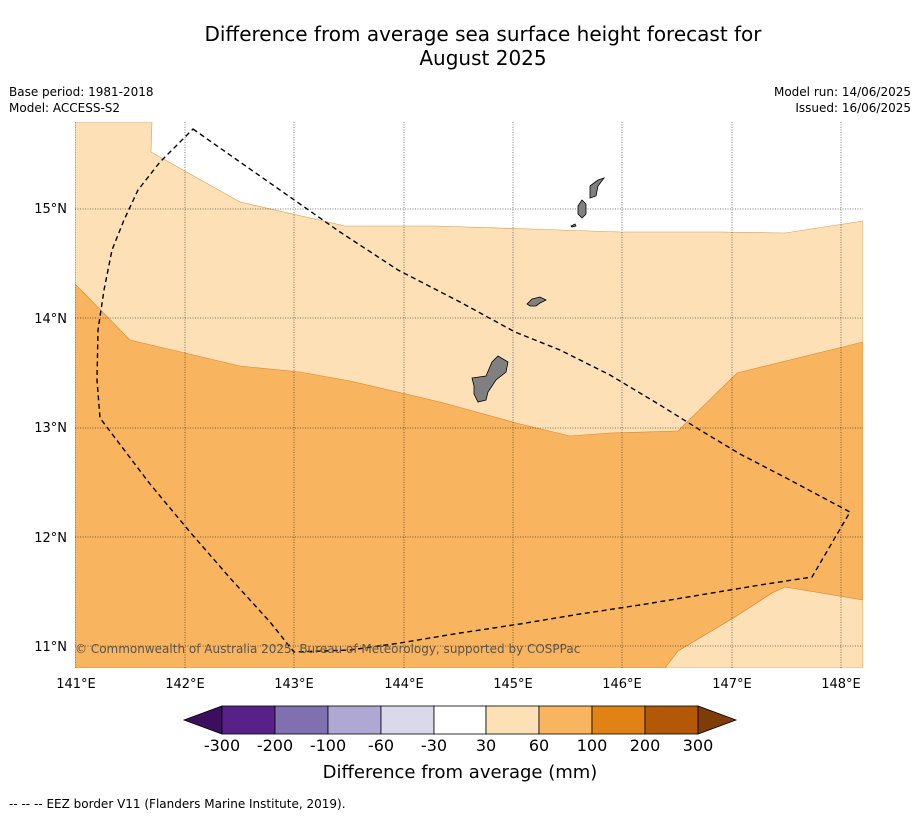 This screenshot has width=919, height=816. I want to click on lat-label-13n: 13°N, so click(50, 428).